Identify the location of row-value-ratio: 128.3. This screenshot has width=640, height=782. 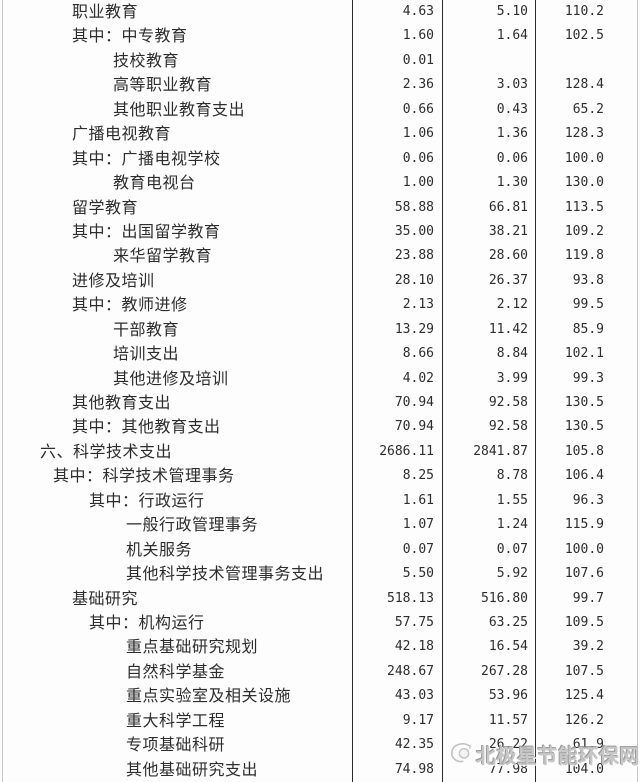
(584, 134).